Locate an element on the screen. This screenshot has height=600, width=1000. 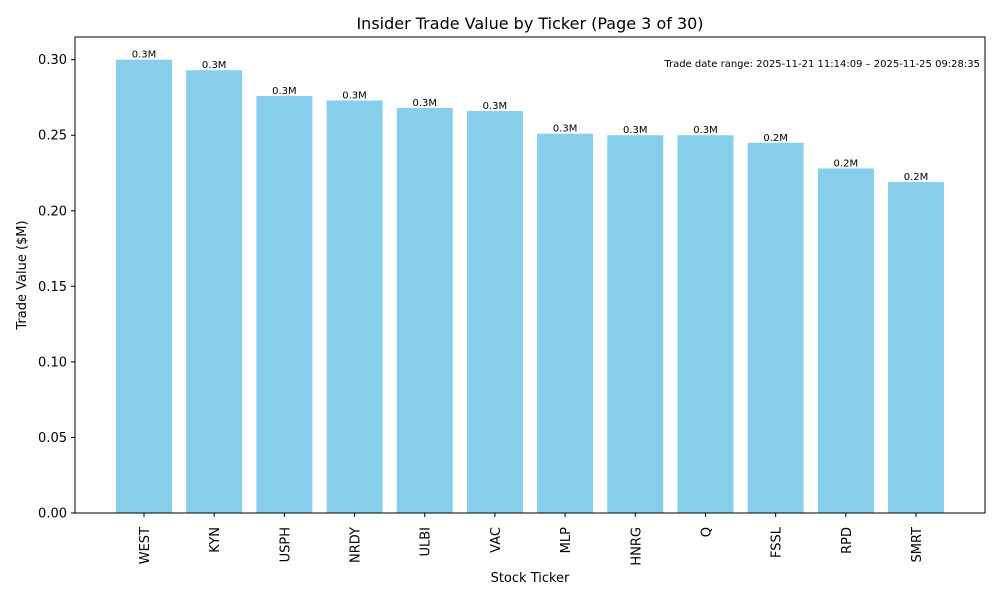
x-tick-label-nrdy: NRDY is located at coordinates (356, 545).